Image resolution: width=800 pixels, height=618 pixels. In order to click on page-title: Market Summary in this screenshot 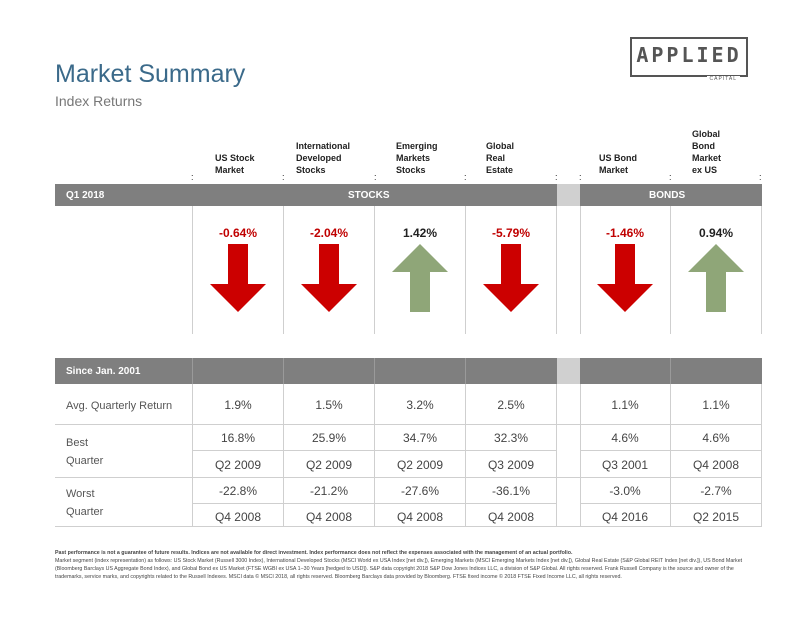, I will do `click(150, 74)`.